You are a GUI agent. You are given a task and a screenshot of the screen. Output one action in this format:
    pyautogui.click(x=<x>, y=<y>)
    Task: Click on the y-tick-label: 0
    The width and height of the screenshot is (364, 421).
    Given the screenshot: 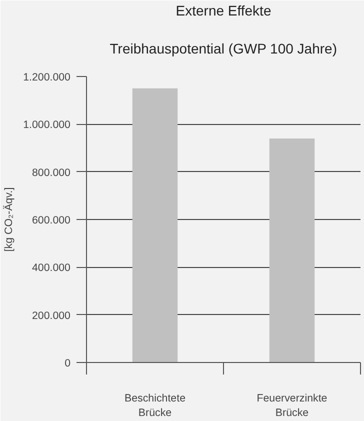 What is the action you would take?
    pyautogui.click(x=67, y=364)
    